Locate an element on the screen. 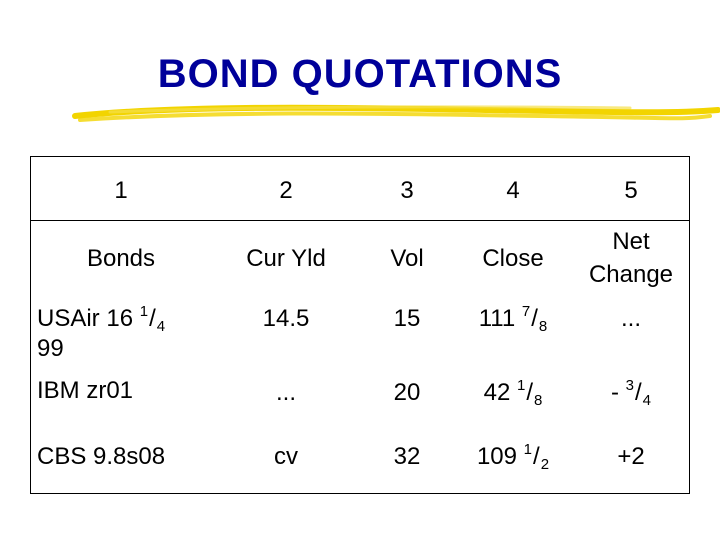  page-title: BOND QUOTATIONS is located at coordinates (360, 74).